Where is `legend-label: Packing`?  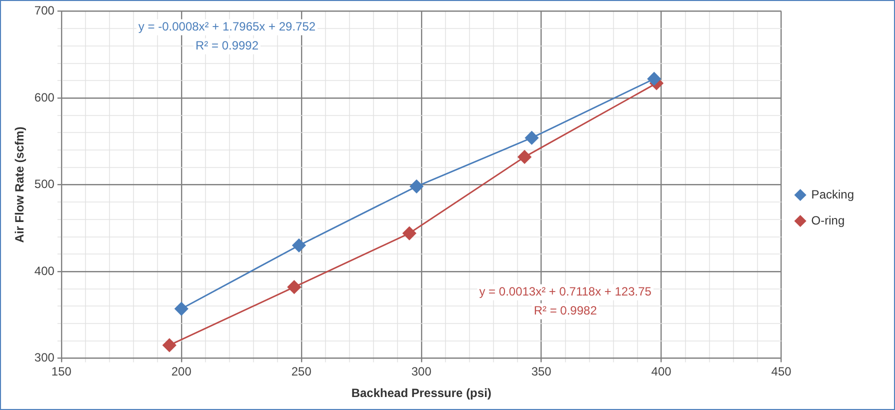
legend-label: Packing is located at coordinates (832, 194).